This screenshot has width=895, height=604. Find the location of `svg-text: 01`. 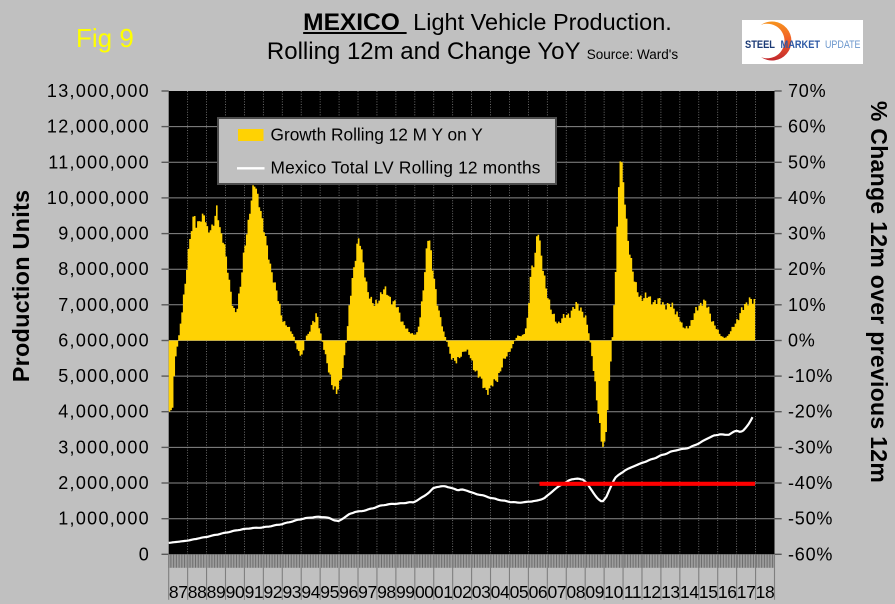

svg-text: 01 is located at coordinates (443, 592).